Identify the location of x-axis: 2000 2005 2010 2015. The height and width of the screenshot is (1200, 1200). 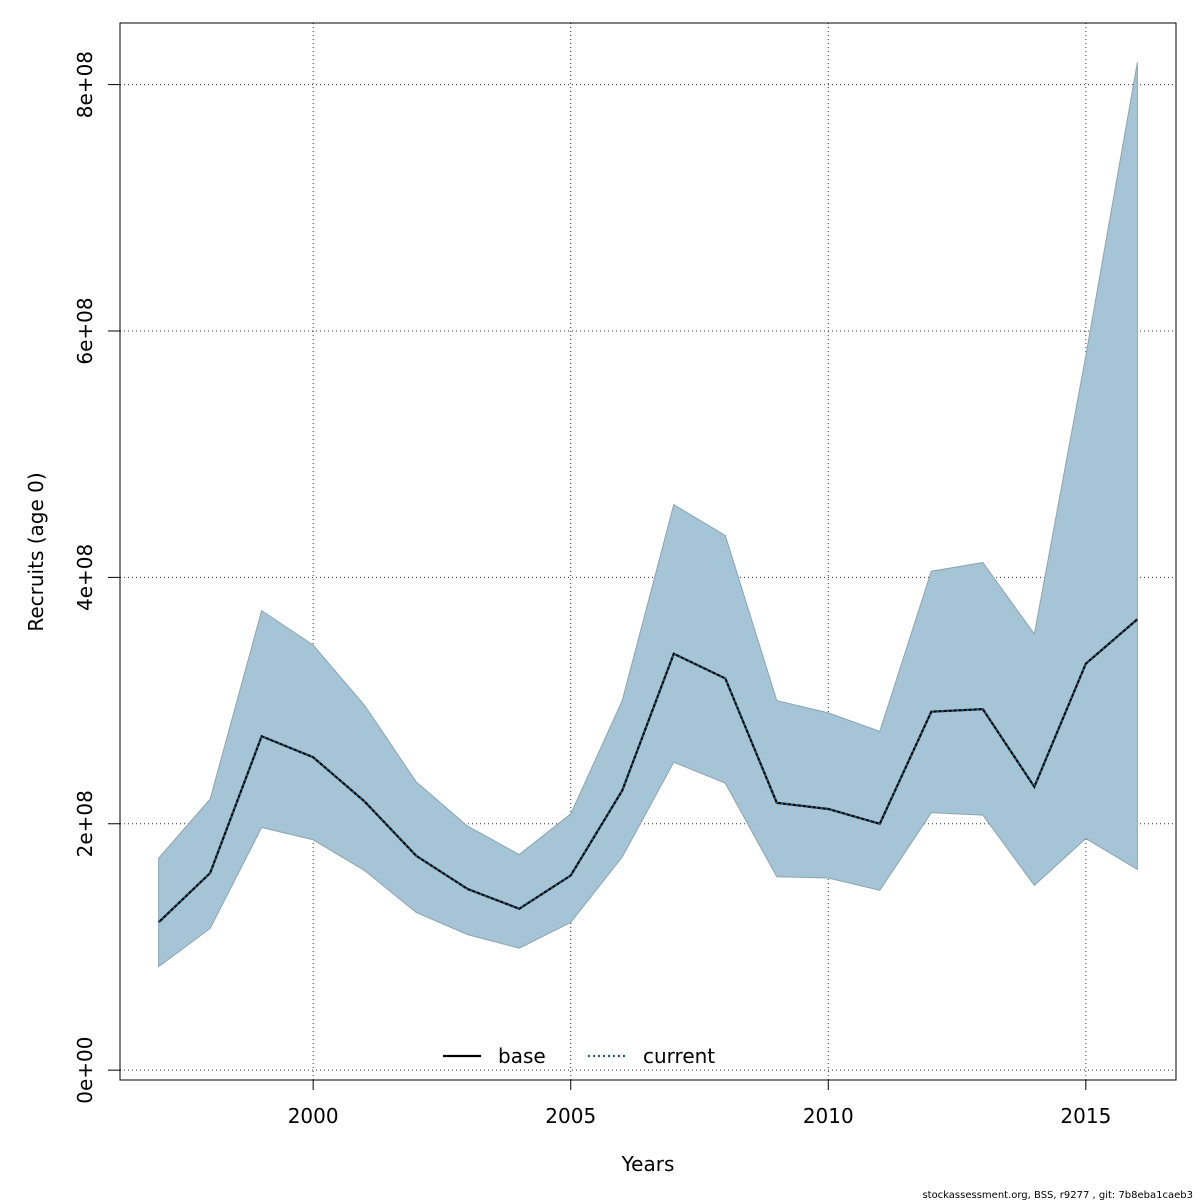
(699, 1104).